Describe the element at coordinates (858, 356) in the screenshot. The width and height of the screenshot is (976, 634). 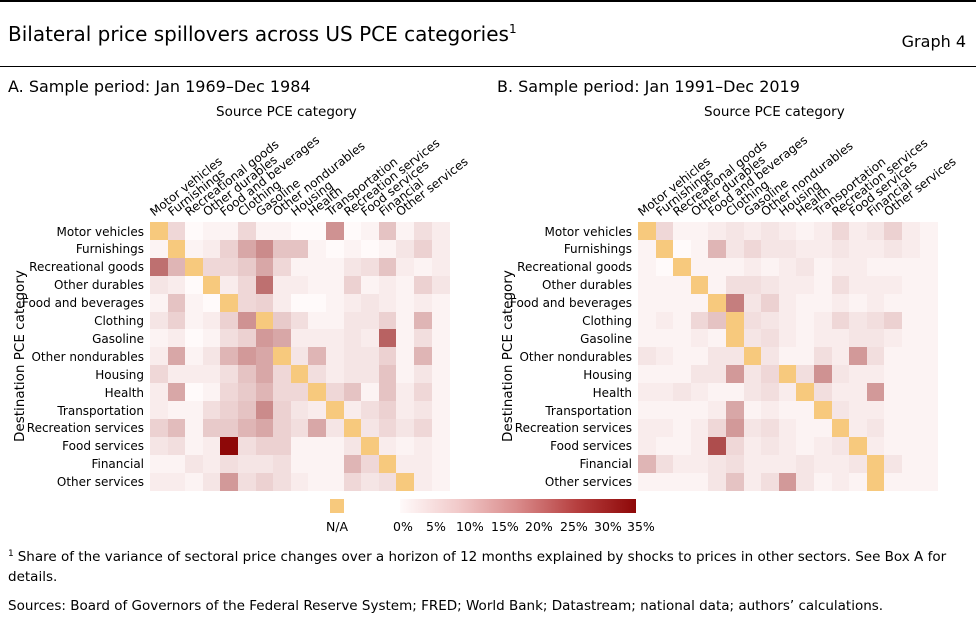
I see `panel-b-cell-r7-c12` at that location.